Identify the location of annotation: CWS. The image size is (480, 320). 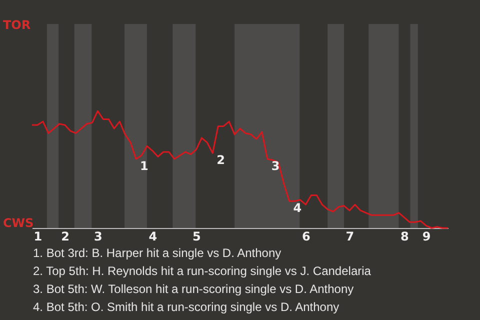
(18, 223).